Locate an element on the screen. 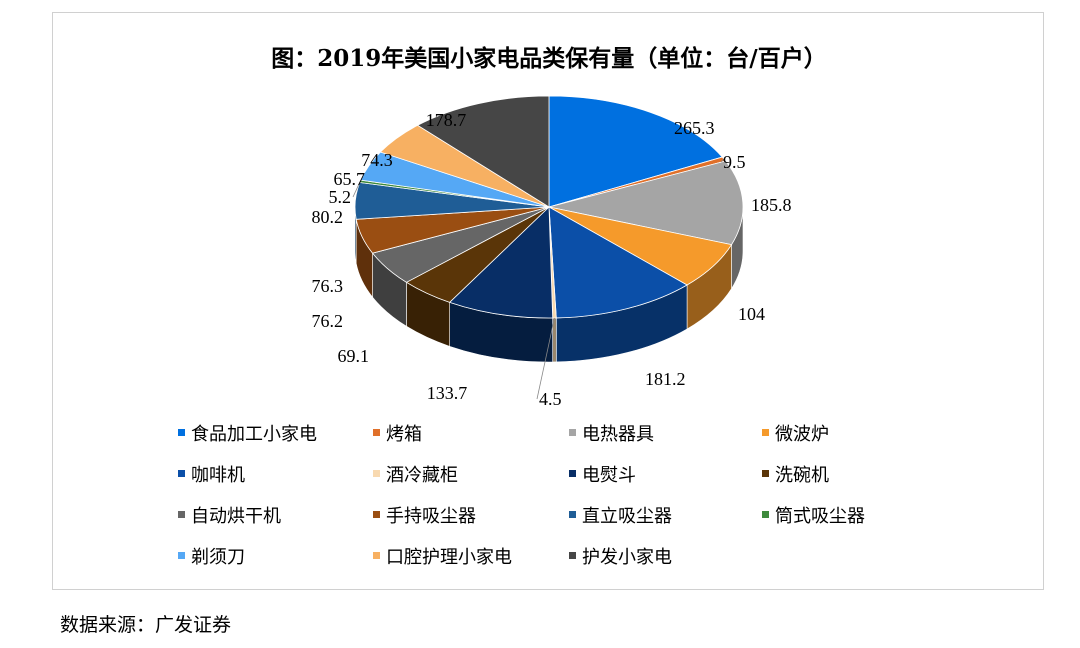  legend-item: 口腔护理小家电 is located at coordinates (471, 555).